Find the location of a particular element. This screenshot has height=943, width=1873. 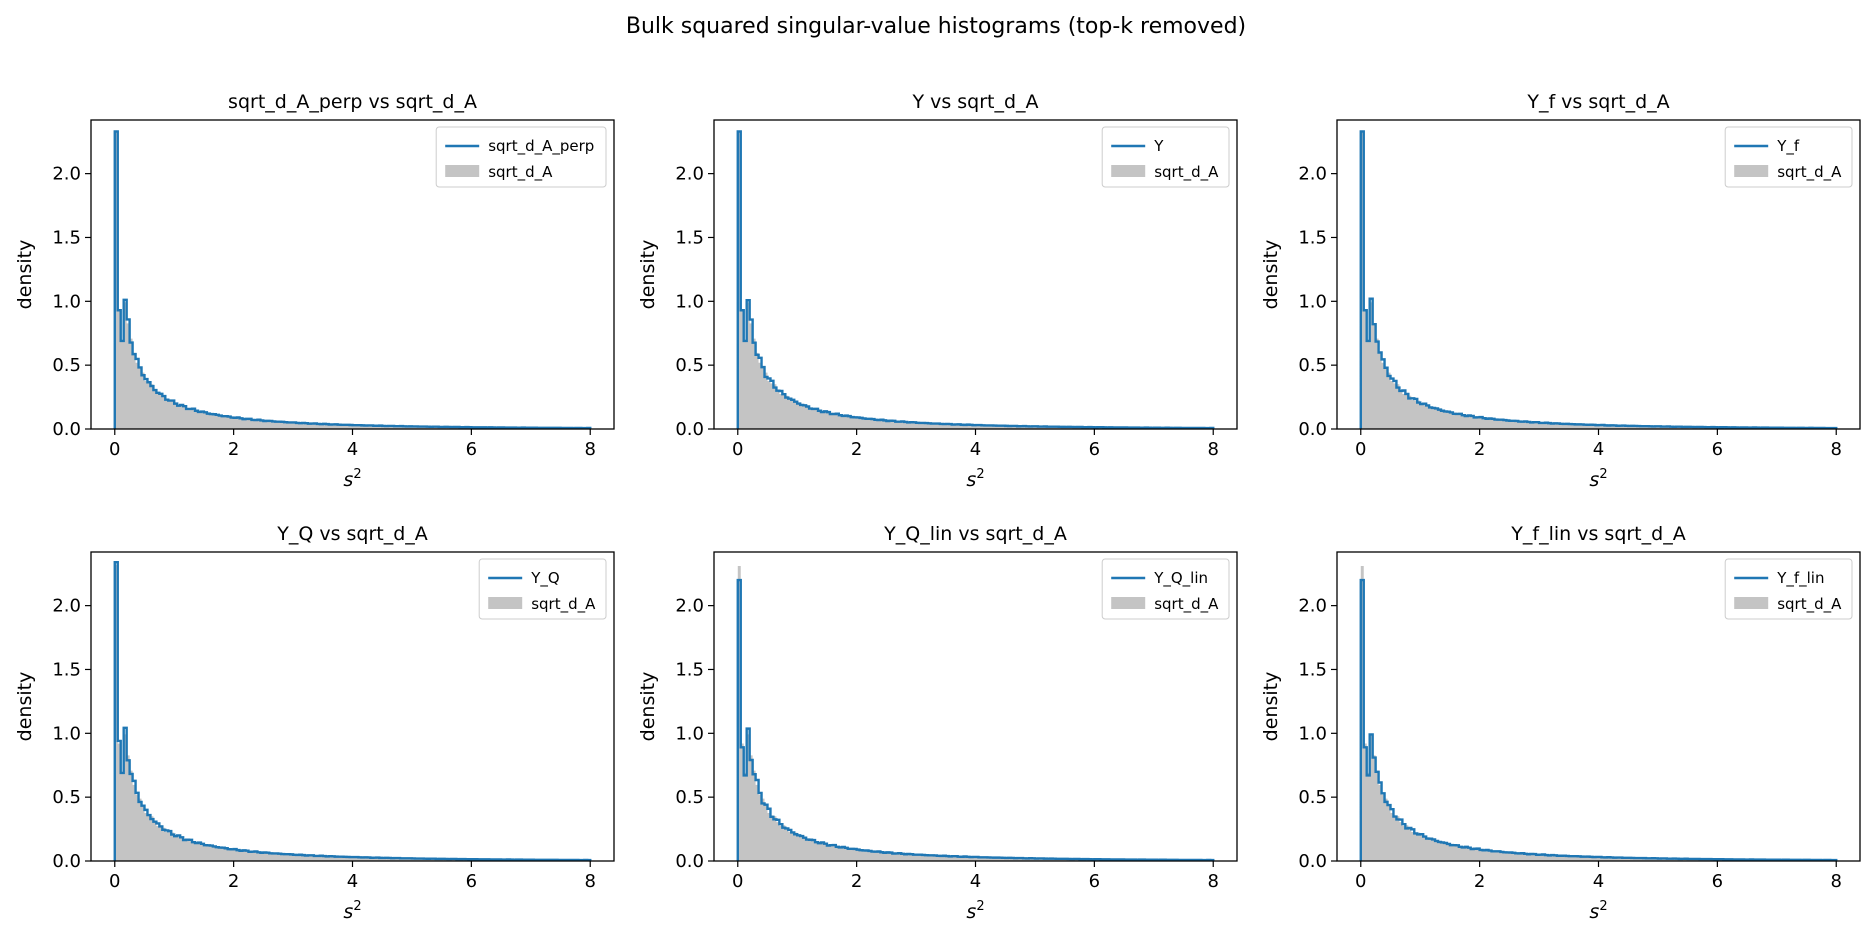

series-Y-step is located at coordinates (975, 280).